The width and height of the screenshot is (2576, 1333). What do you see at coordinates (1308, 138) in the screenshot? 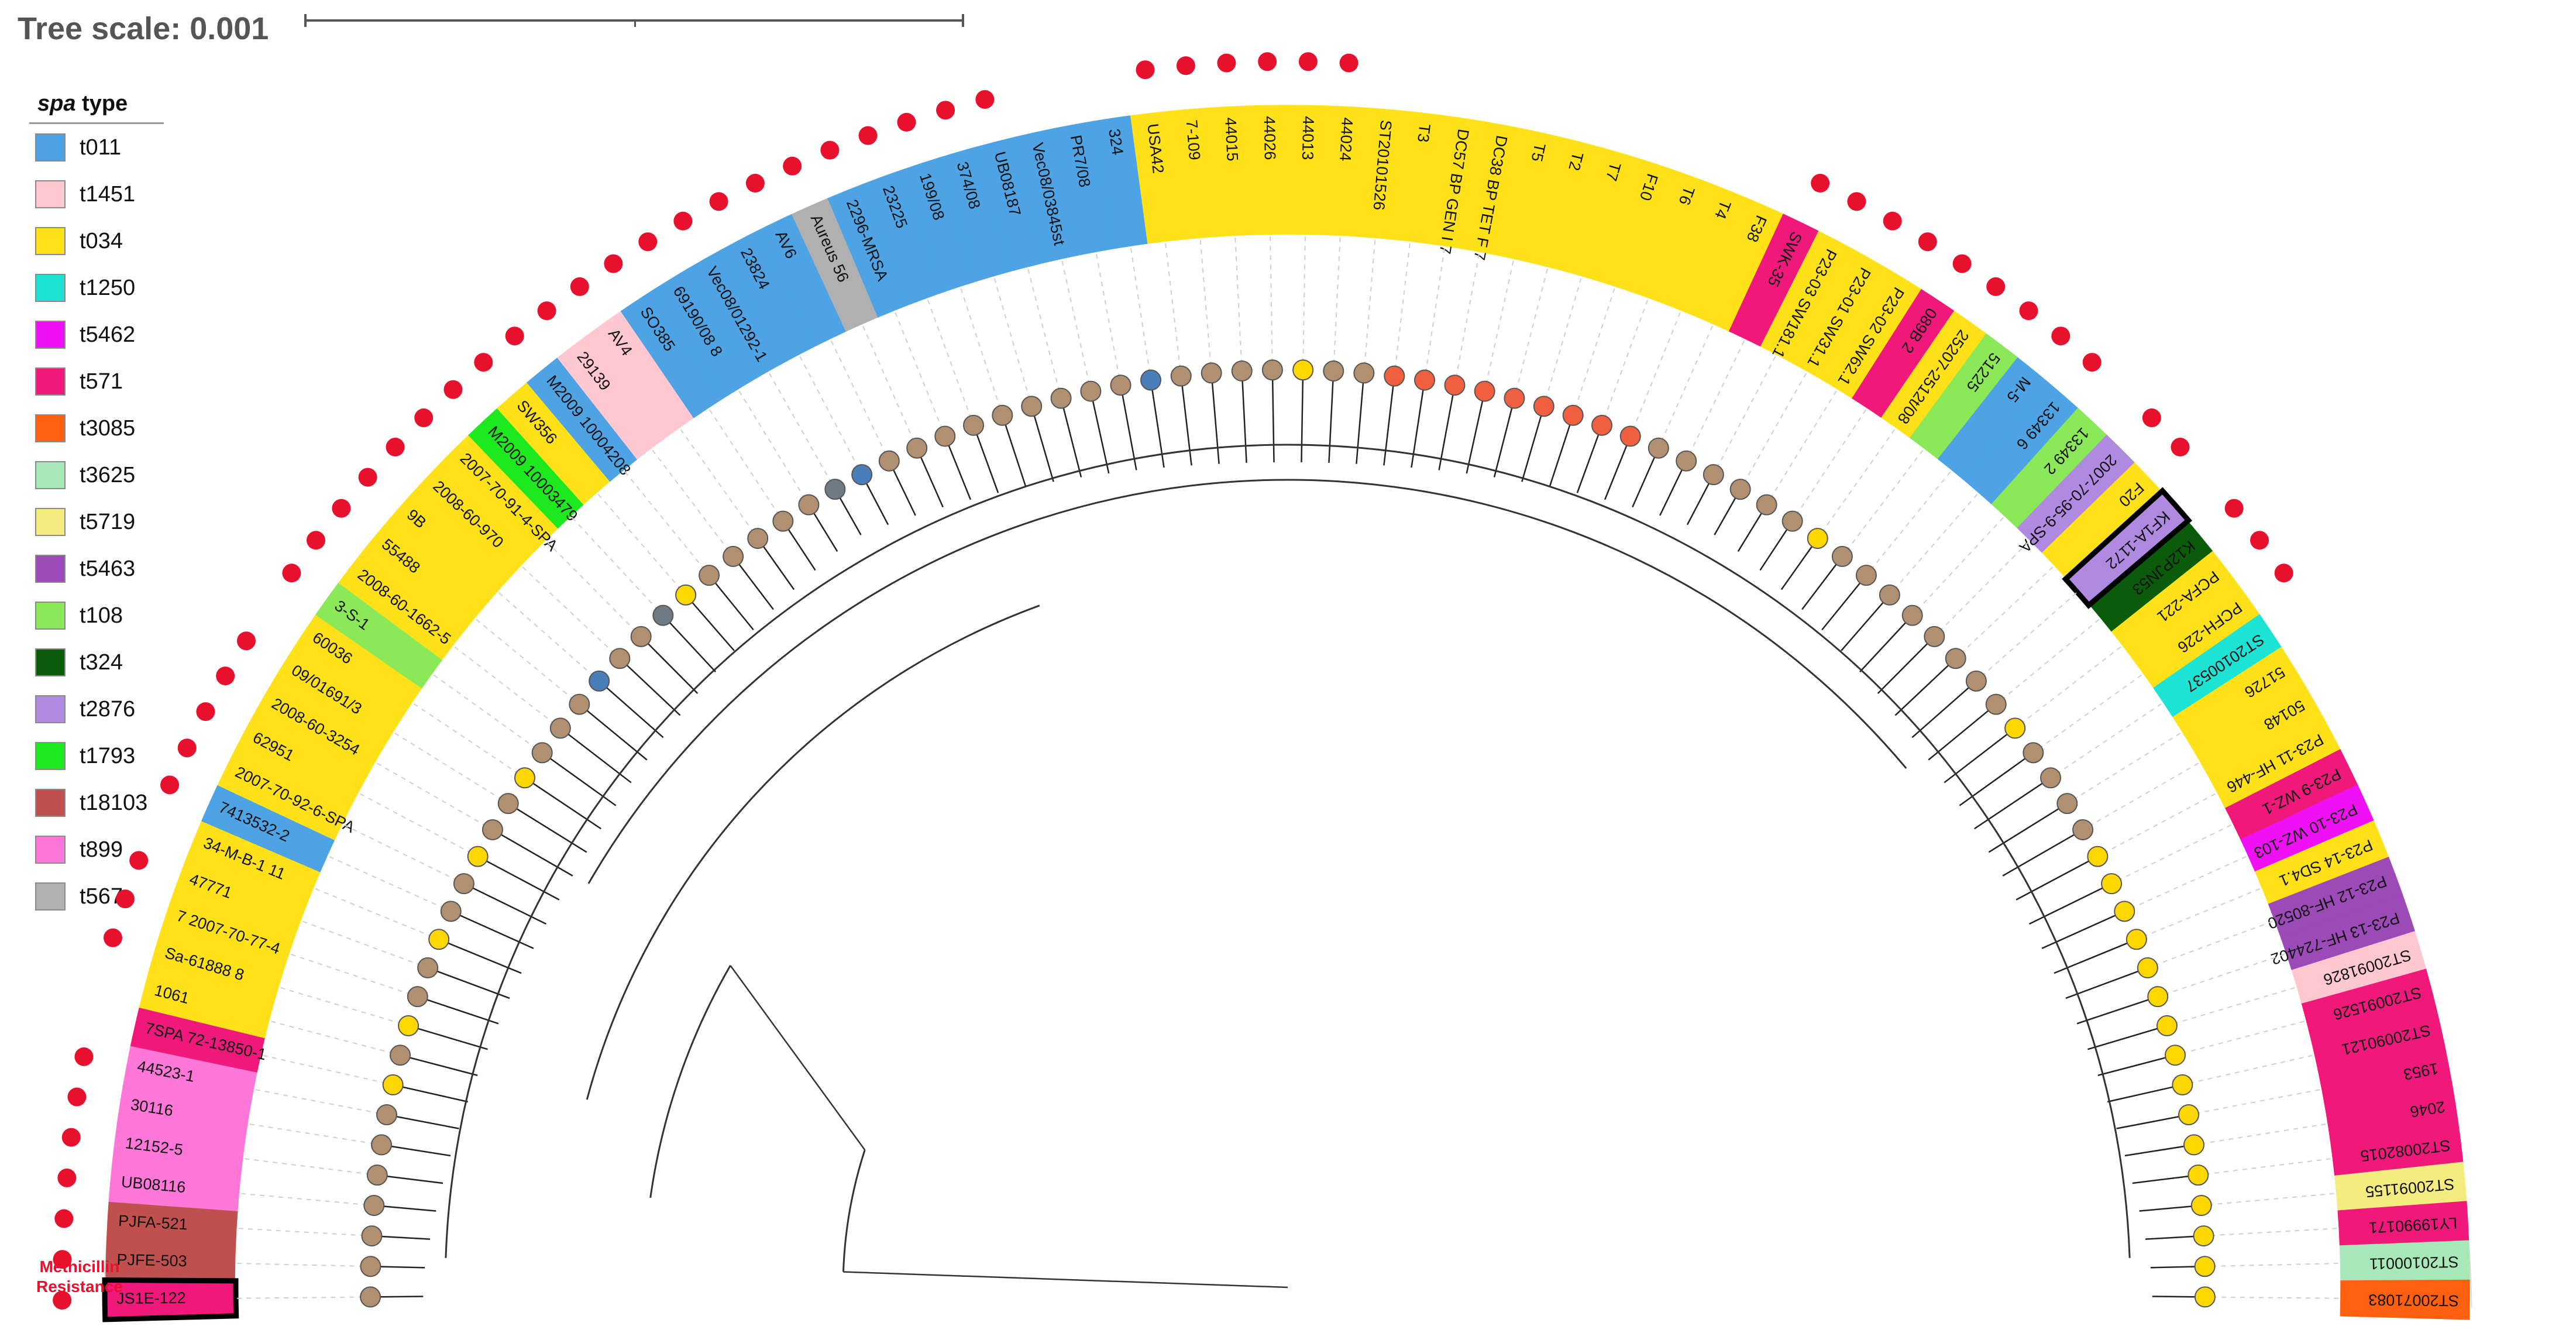
I see `leaf-label: 44013` at bounding box center [1308, 138].